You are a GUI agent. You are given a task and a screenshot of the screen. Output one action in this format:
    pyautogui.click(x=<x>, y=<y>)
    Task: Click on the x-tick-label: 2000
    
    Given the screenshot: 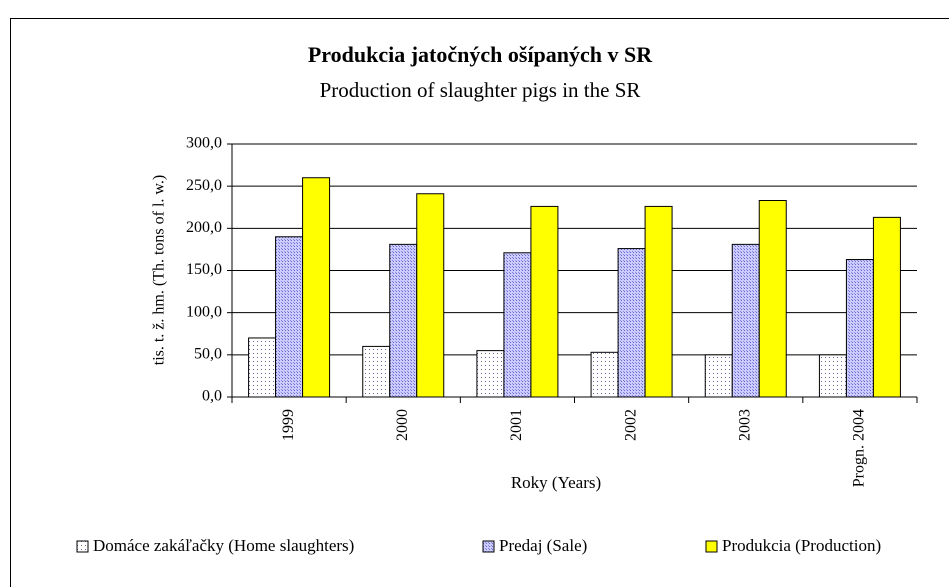 What is the action you would take?
    pyautogui.click(x=402, y=425)
    